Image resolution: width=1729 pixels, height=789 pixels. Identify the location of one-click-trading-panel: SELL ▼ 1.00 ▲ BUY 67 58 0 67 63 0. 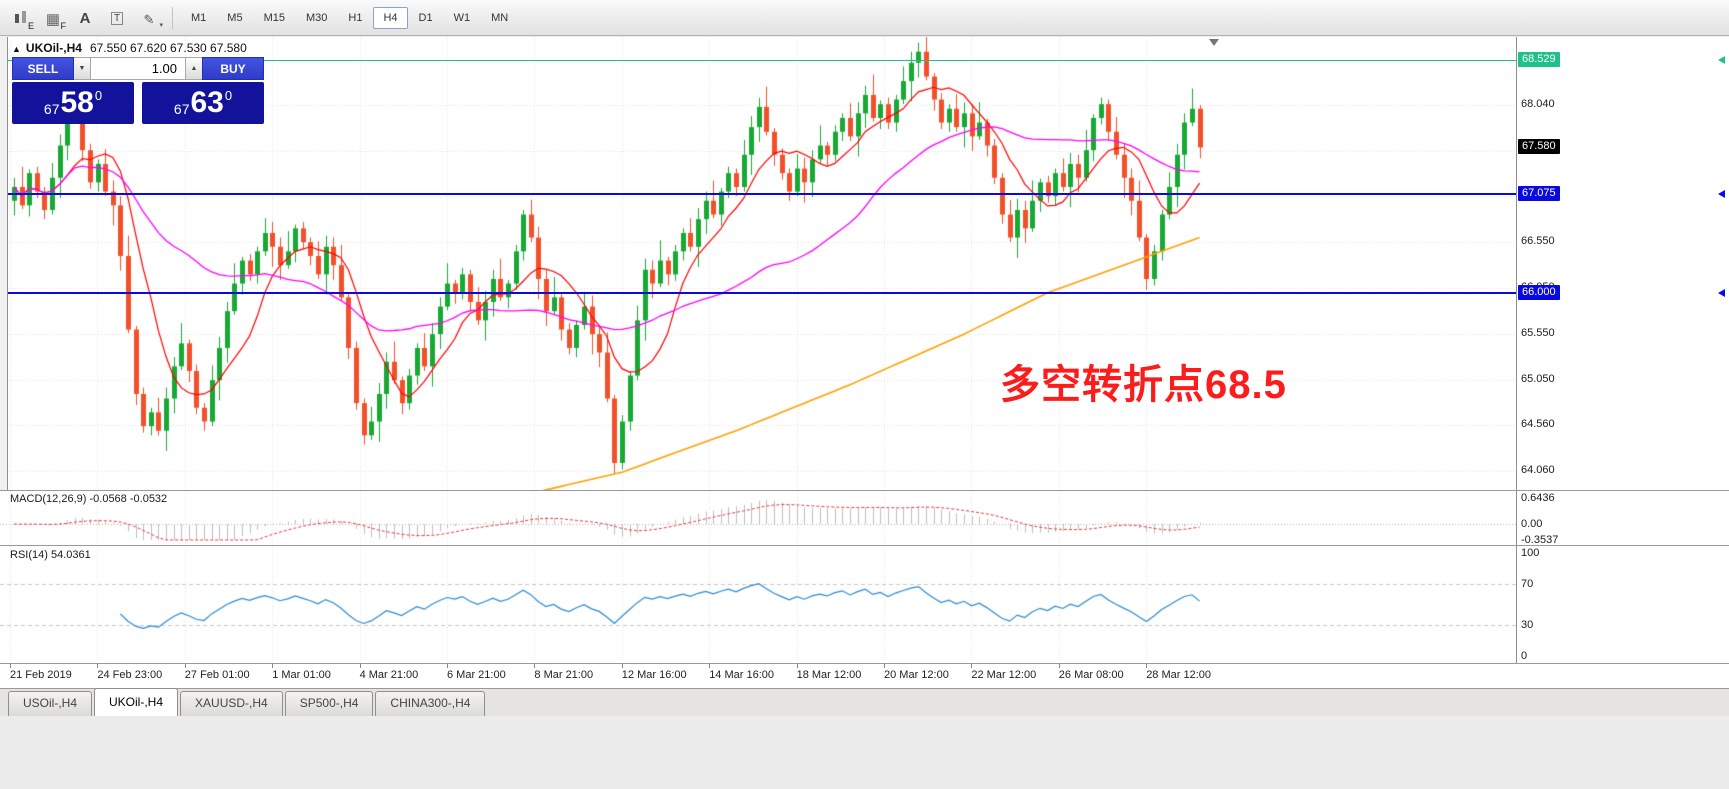
(138, 90).